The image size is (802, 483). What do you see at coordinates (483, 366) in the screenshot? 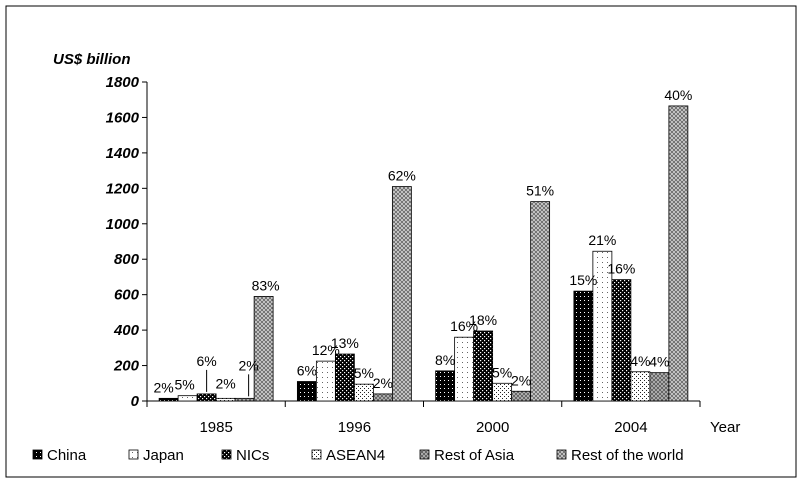
I see `bar-nics-2000` at bounding box center [483, 366].